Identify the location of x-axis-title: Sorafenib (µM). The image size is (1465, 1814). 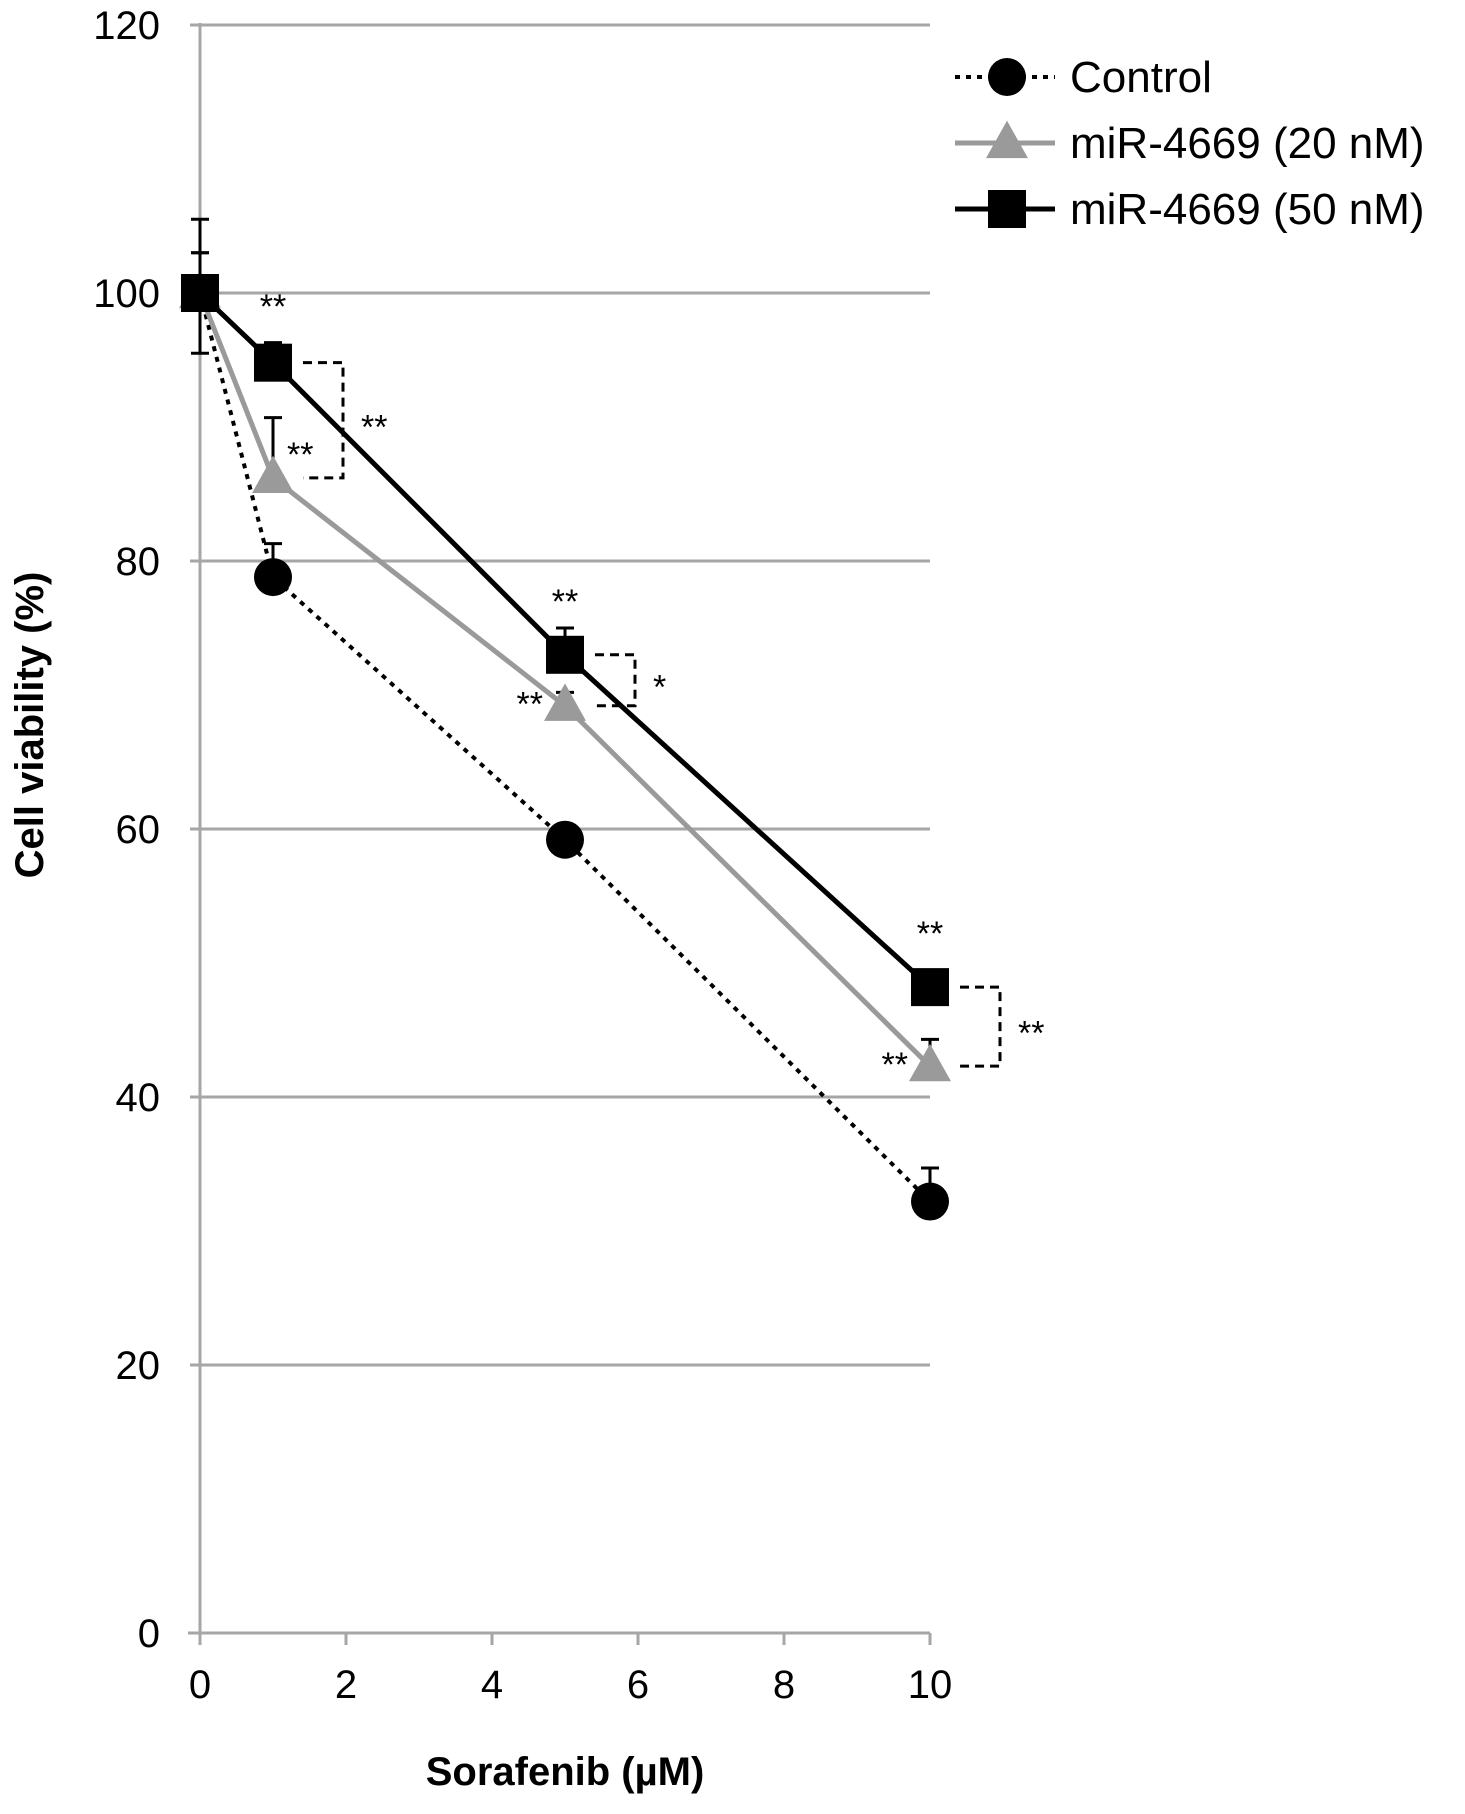
(565, 1772).